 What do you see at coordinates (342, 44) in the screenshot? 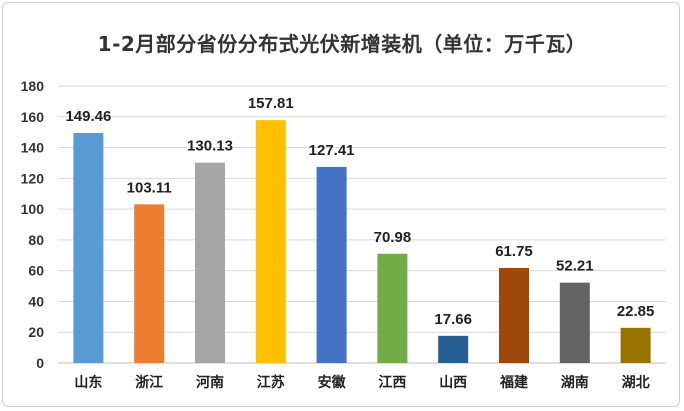
I see `chart-title: 1-2月部分省份分布式光伏新增装机（单位：万千瓦）` at bounding box center [342, 44].